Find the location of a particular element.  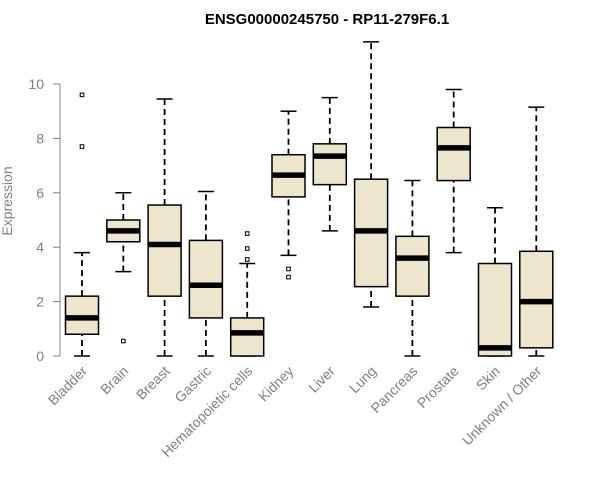

box-lung is located at coordinates (371, 174).